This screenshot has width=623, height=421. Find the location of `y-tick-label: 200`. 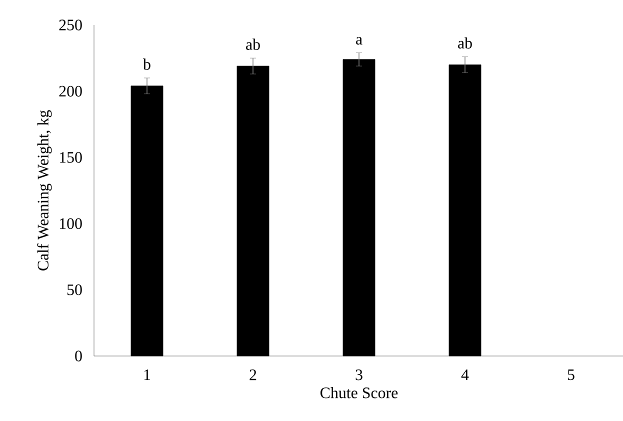

y-tick-label: 200 is located at coordinates (70, 91).